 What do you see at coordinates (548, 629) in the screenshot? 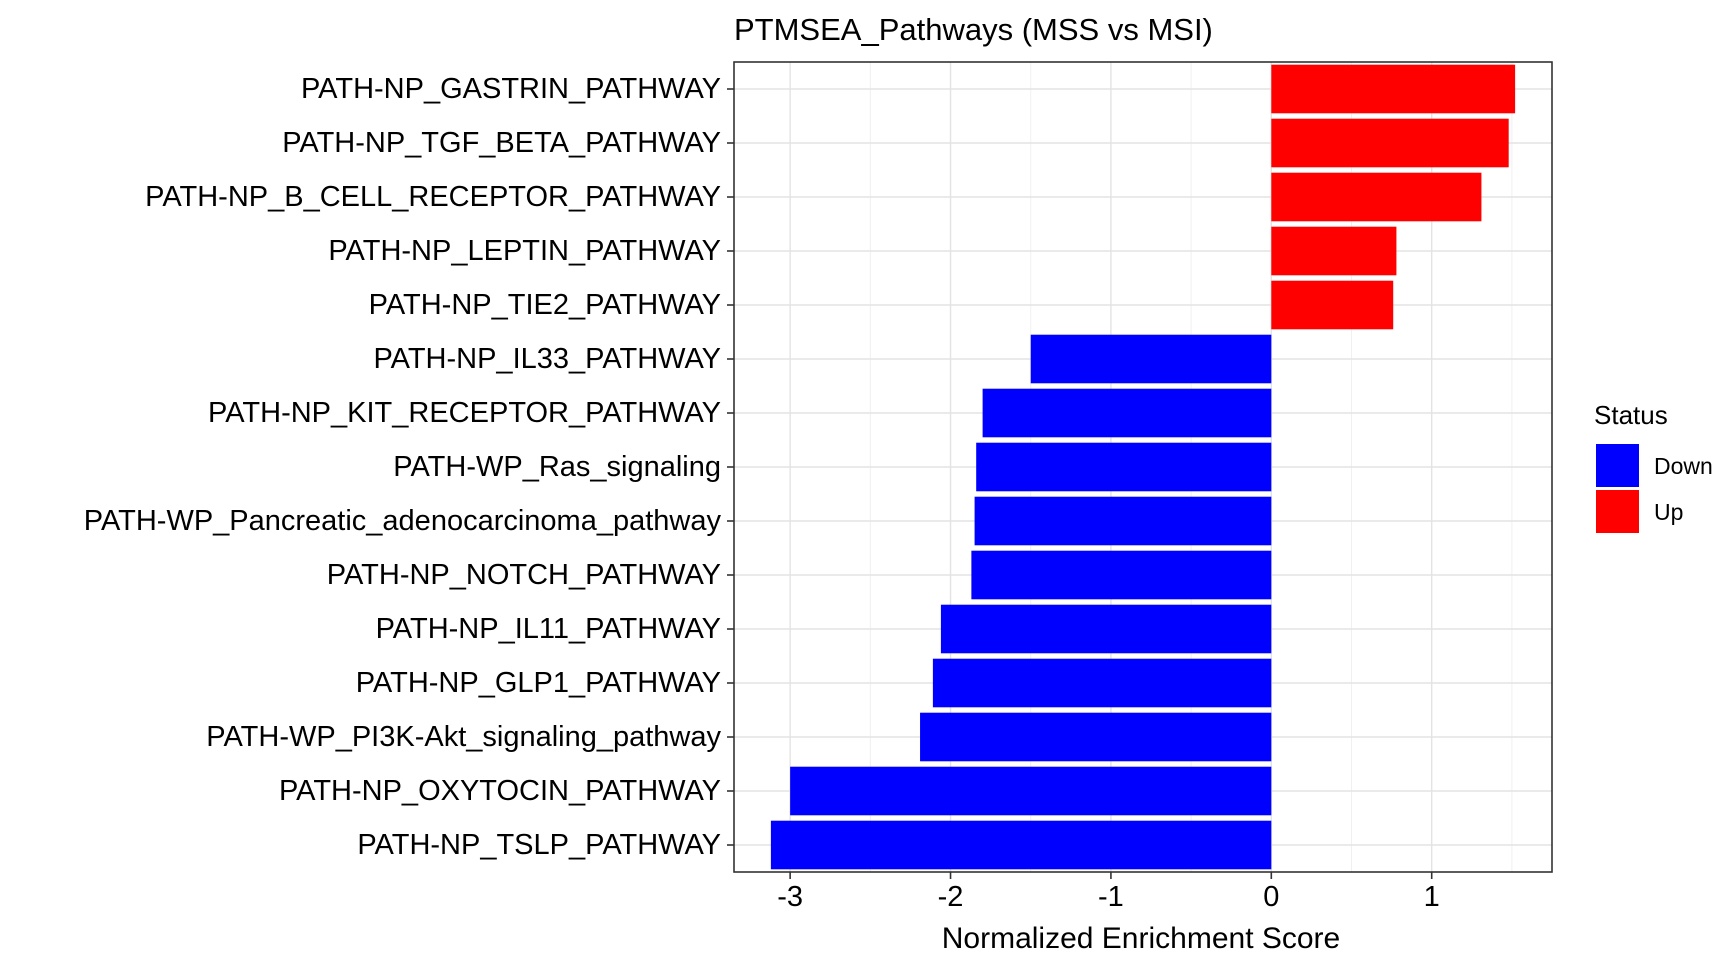
I see `y-tick-label: PATH-NP_IL11_PATHWAY` at bounding box center [548, 629].